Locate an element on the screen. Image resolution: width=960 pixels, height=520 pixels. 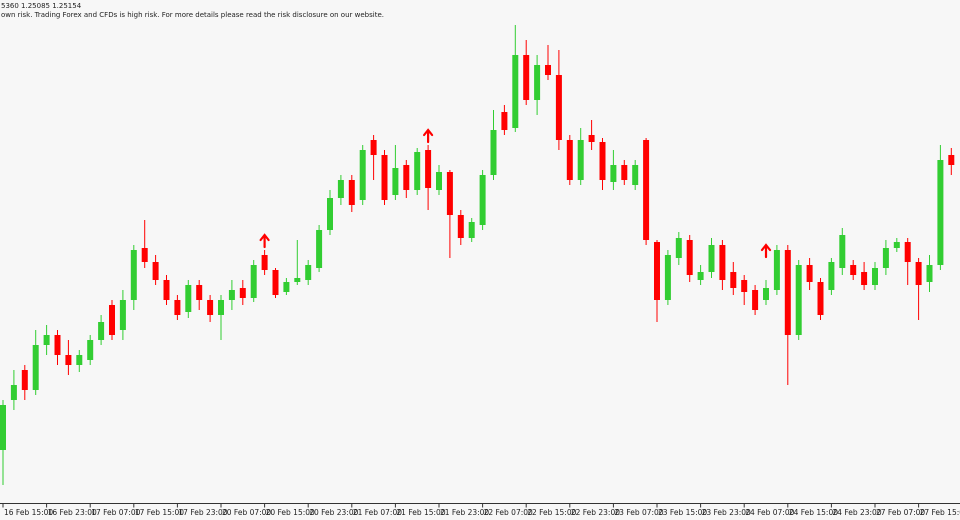
time-label: 21 Feb 07:00 is located at coordinates (377, 512).